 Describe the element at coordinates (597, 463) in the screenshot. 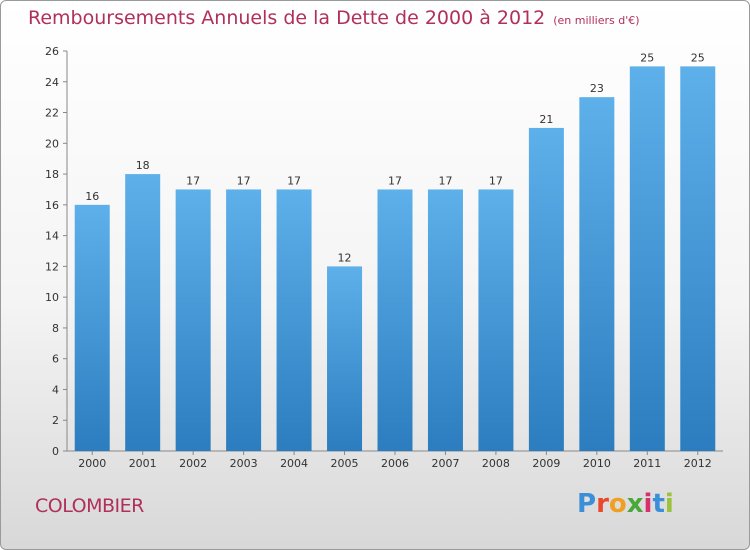

I see `x-tick-label: 2010` at that location.